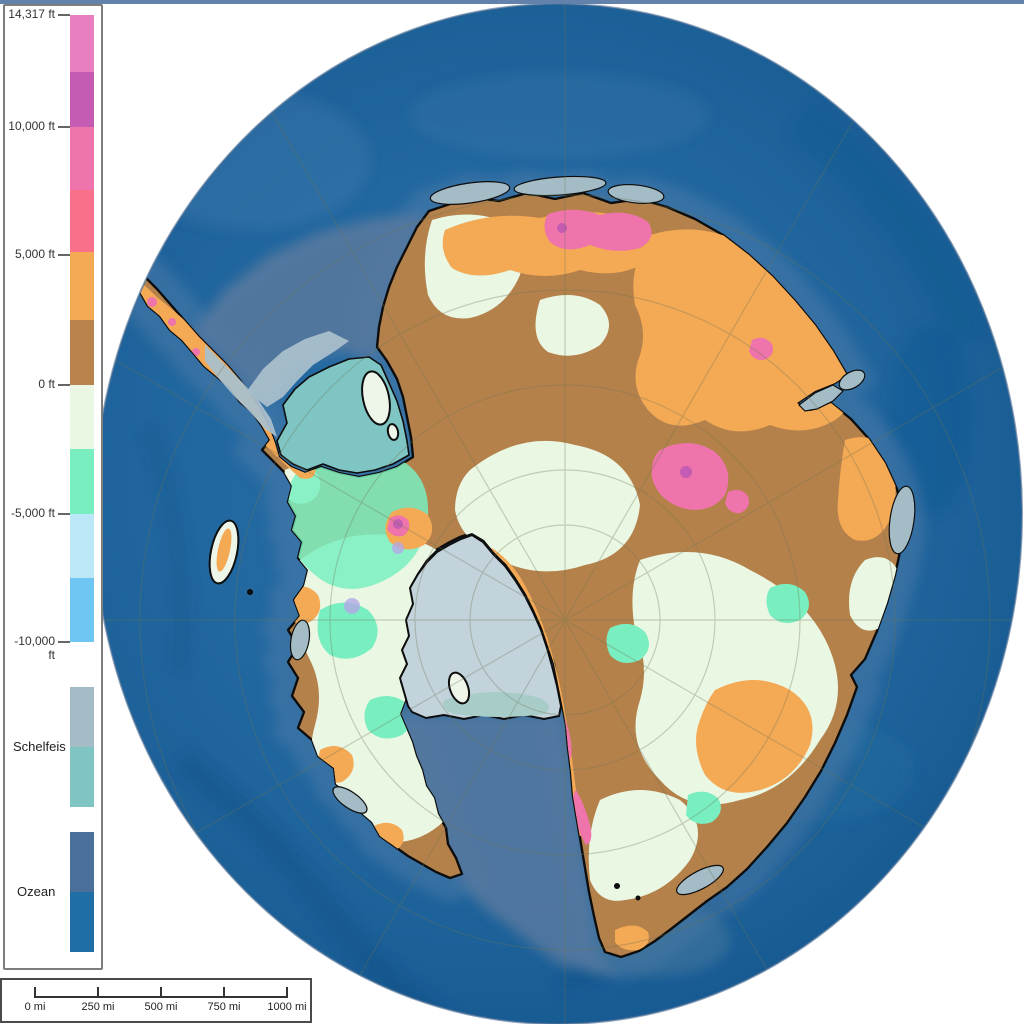 The image size is (1024, 1024). Describe the element at coordinates (36, 891) in the screenshot. I see `ozean-label: Ozean` at that location.